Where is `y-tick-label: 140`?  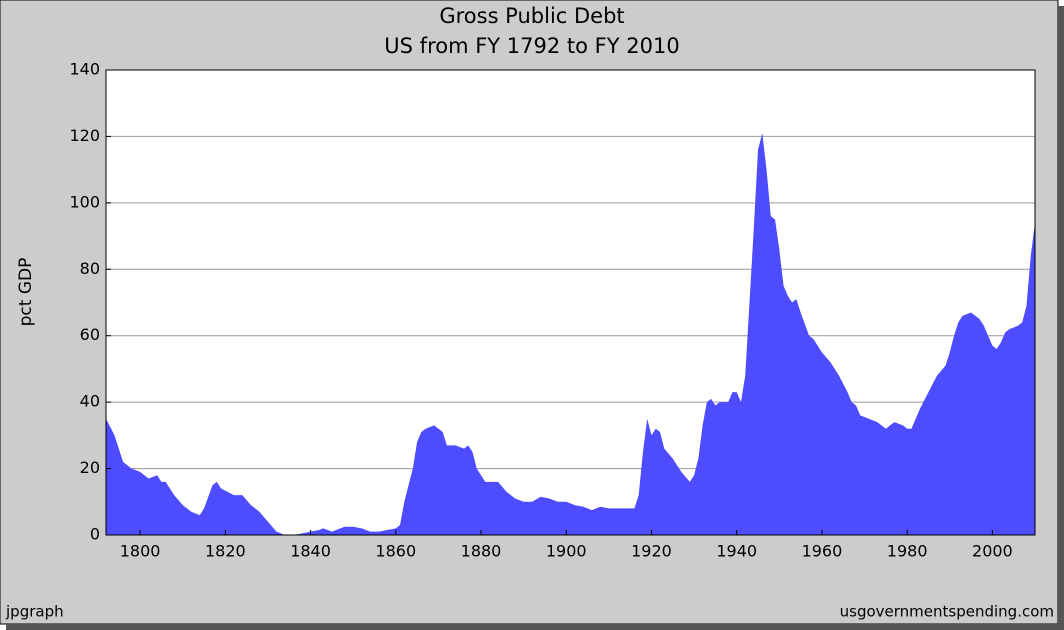
y-tick-label: 140 is located at coordinates (84, 69).